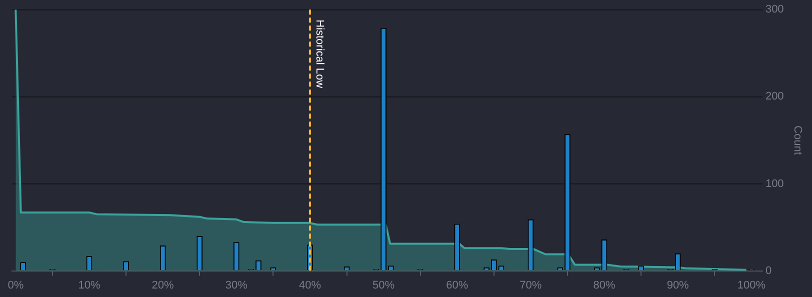 The image size is (812, 297). Describe the element at coordinates (774, 10) in the screenshot. I see `y-tick-label: 300` at that location.